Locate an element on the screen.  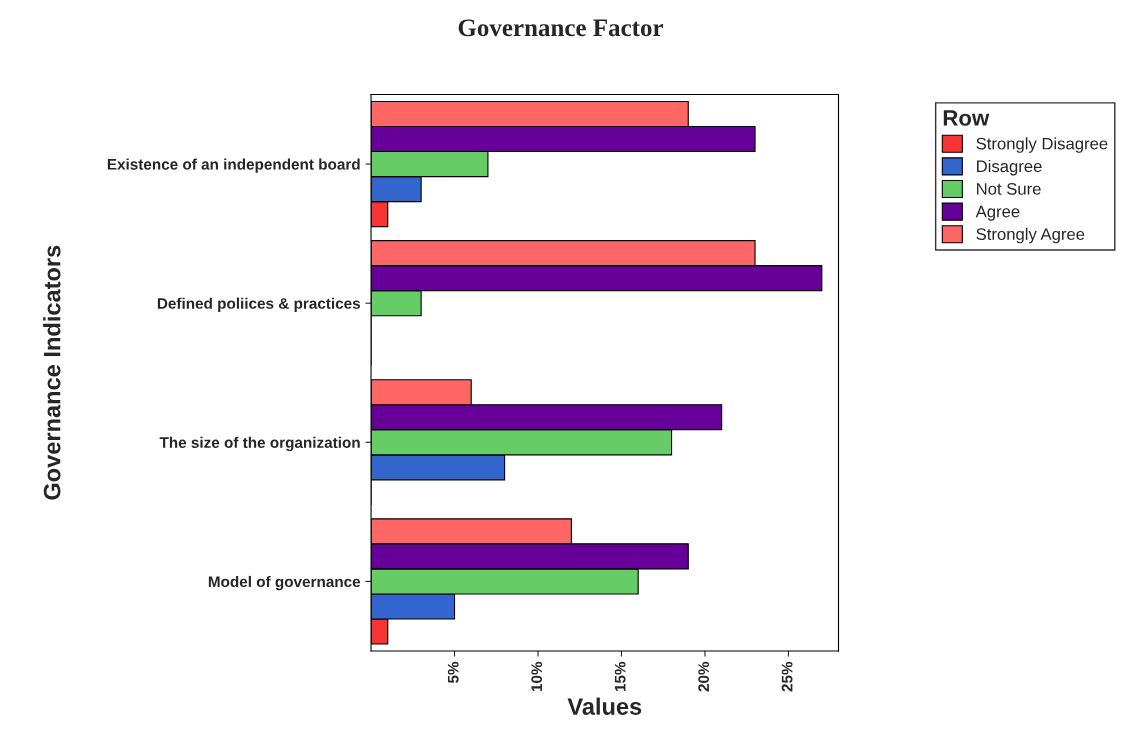
y-tick-label: Model of governance is located at coordinates (284, 583).